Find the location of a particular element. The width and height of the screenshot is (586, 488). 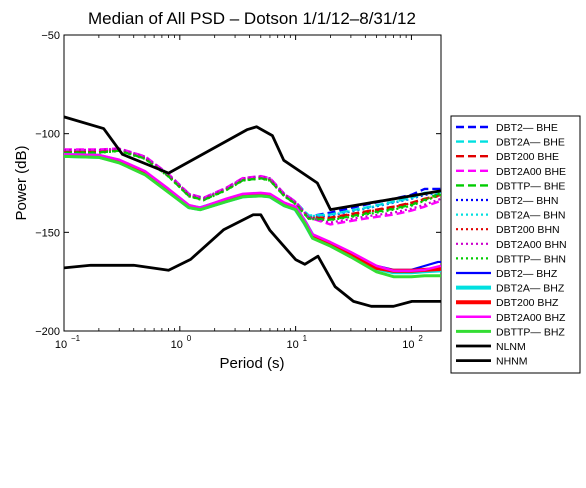

series-line-dbt2a00-bhn is located at coordinates (252, 185).